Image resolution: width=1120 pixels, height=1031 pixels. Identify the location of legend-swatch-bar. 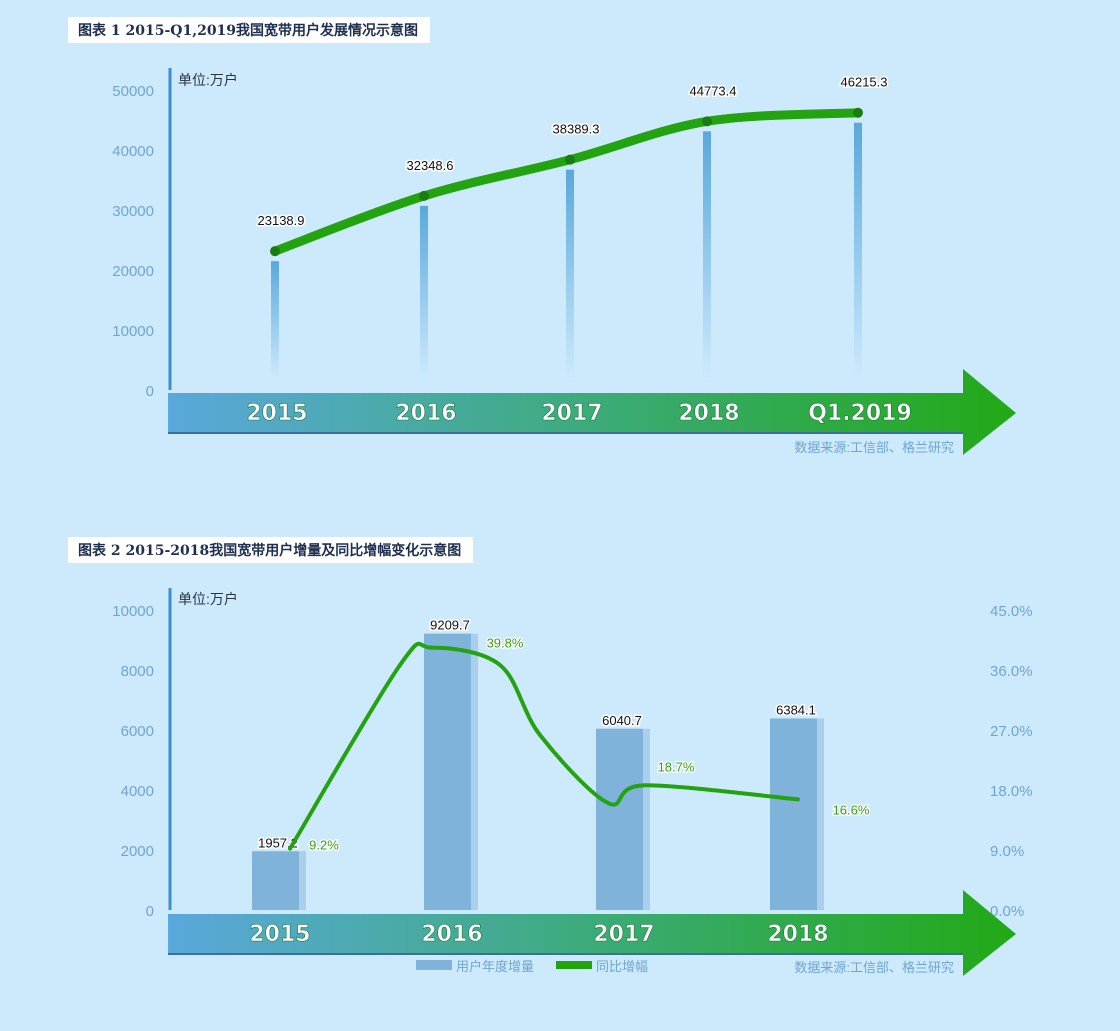
(434, 965).